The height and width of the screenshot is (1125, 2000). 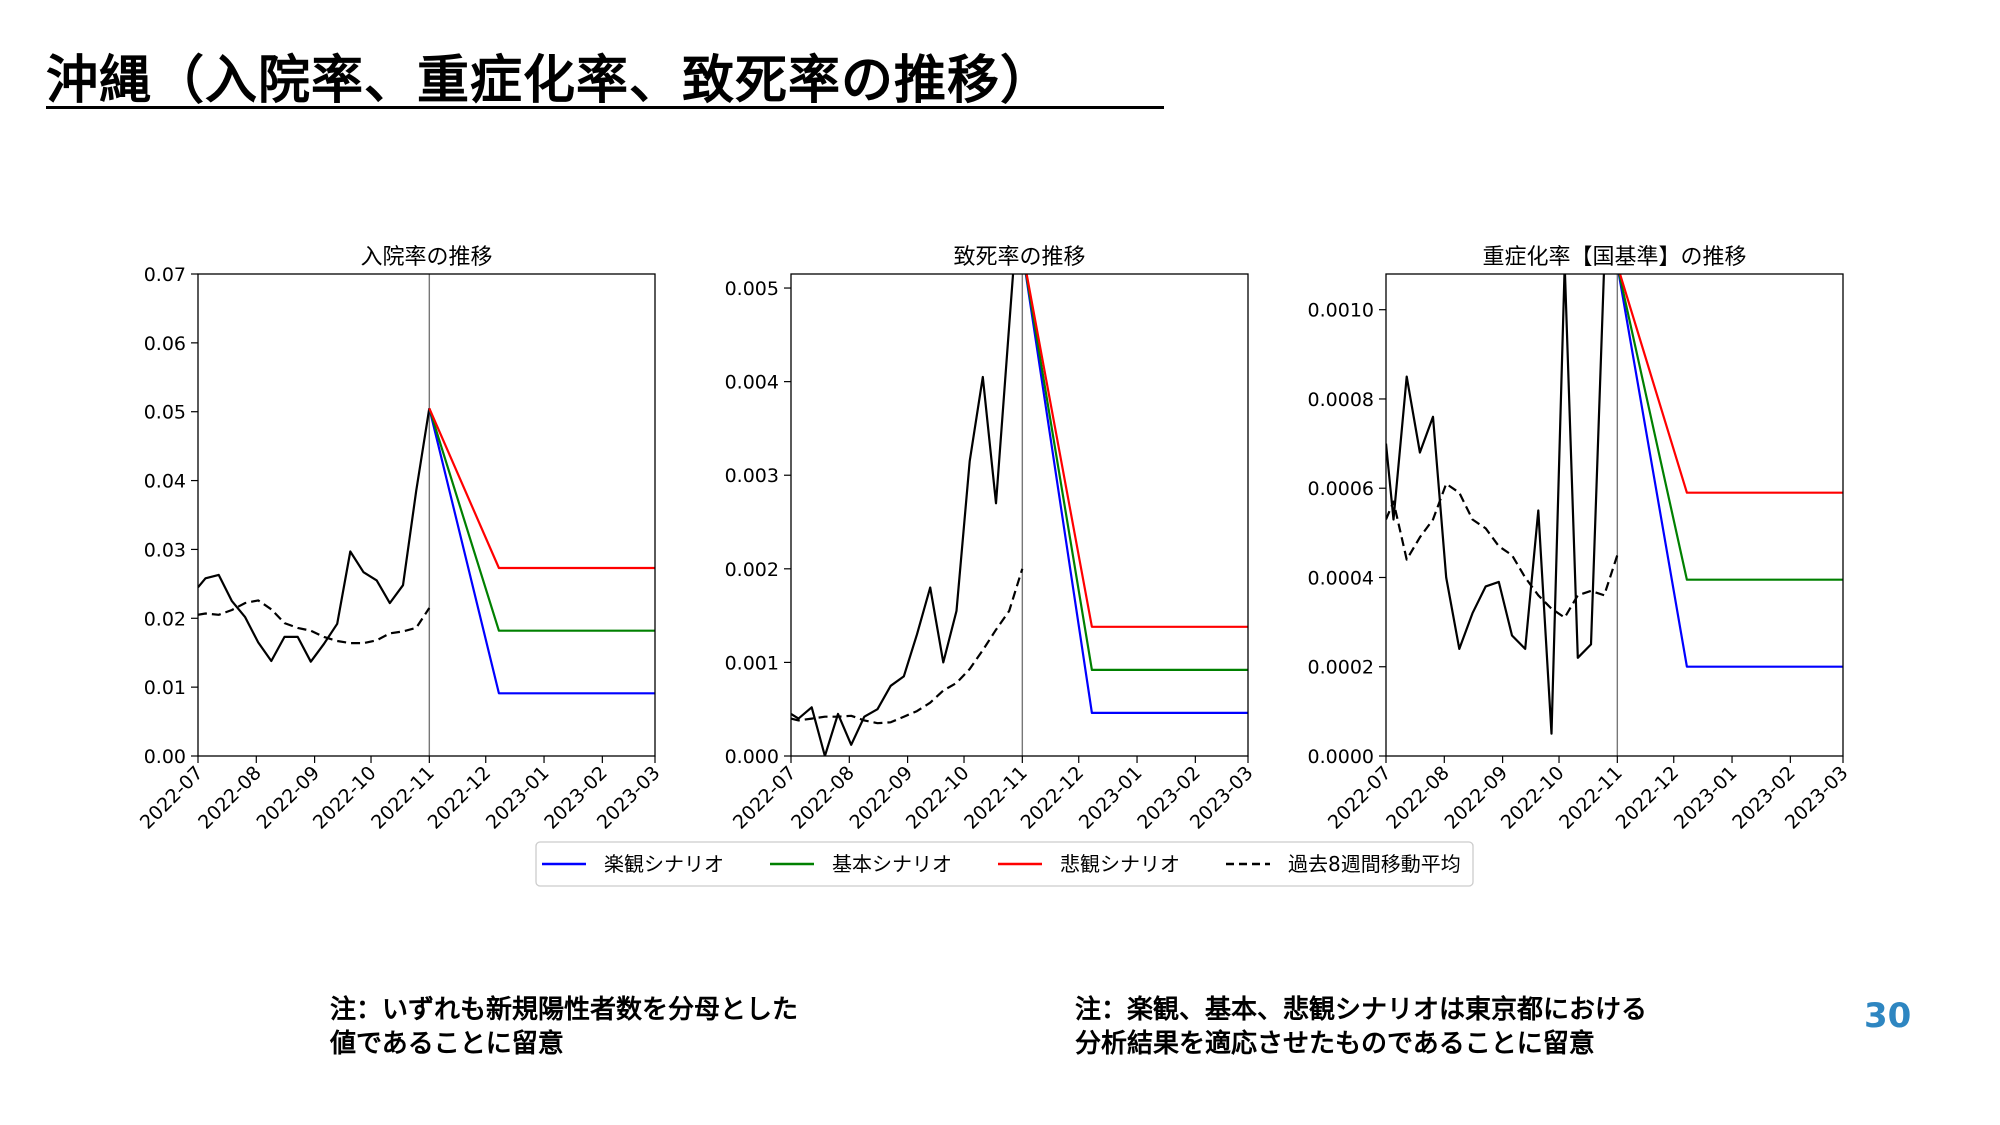 What do you see at coordinates (165, 619) in the screenshot?
I see `y-tick-label: 0.02` at bounding box center [165, 619].